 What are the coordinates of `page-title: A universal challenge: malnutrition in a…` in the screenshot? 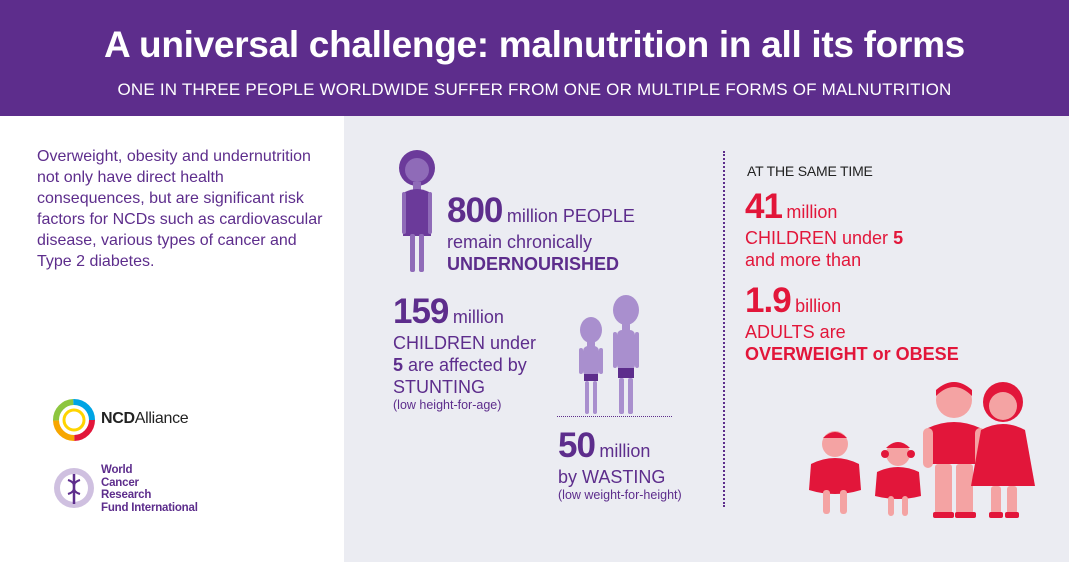 It's located at (534, 44).